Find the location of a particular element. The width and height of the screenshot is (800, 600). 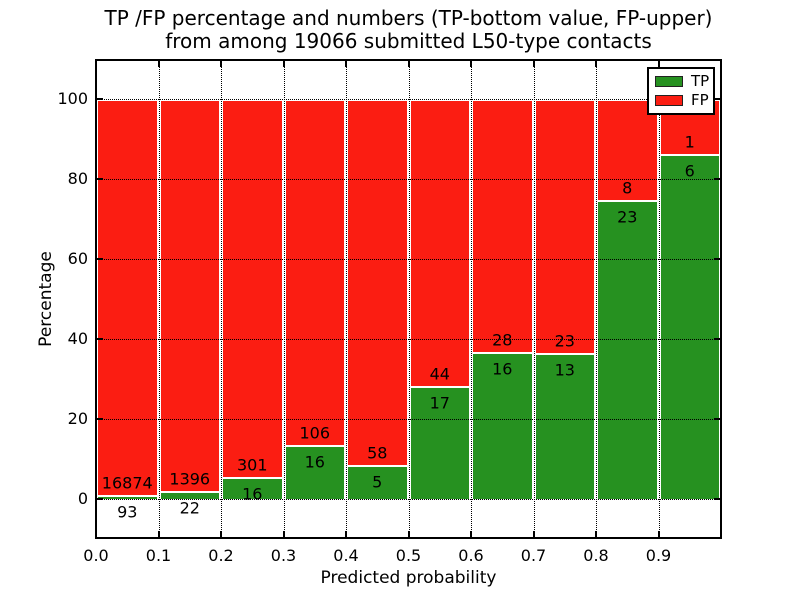

fp-count-label: 106 is located at coordinates (315, 433).